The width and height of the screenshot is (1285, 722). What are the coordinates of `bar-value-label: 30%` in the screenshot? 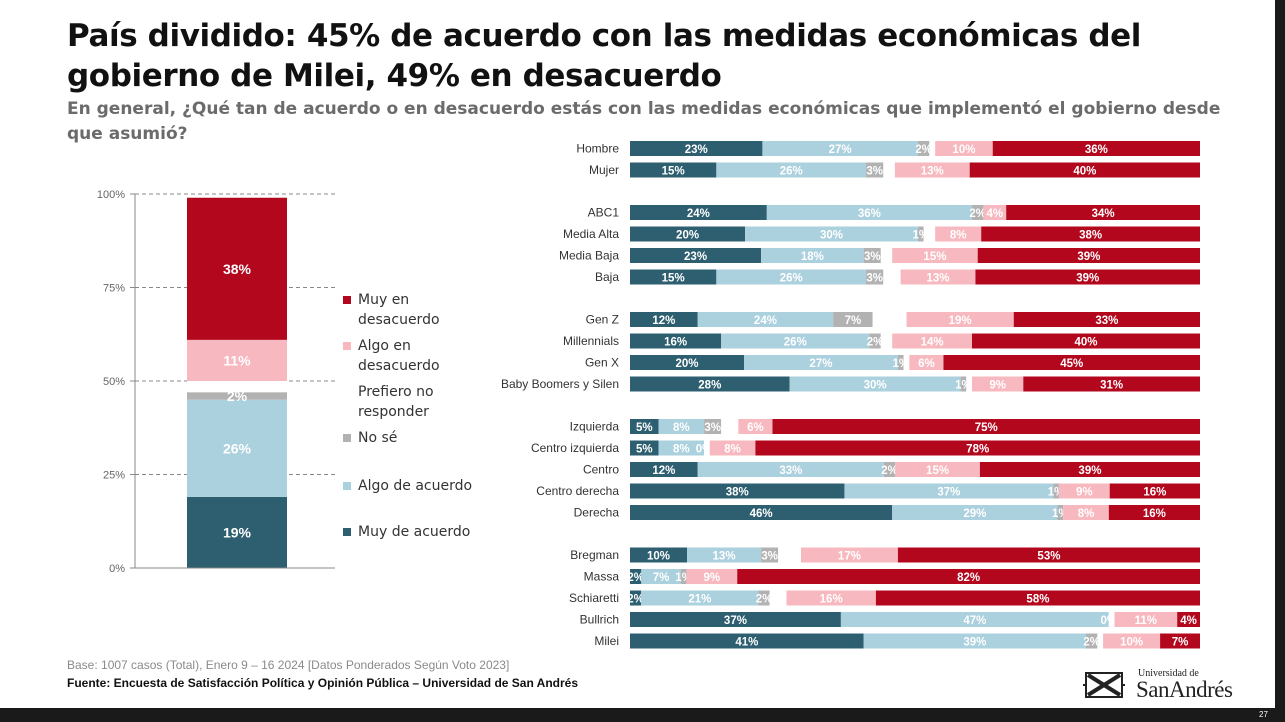 It's located at (831, 236).